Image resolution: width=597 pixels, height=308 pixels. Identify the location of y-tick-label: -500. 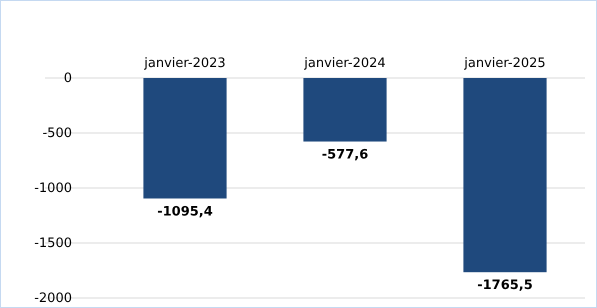
(57, 134).